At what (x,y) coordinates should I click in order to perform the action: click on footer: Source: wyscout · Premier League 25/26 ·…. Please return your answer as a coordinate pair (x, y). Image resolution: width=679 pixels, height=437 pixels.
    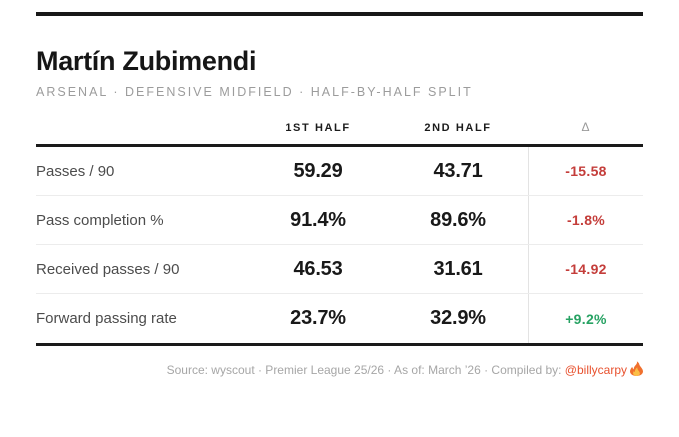
    Looking at the image, I should click on (339, 370).